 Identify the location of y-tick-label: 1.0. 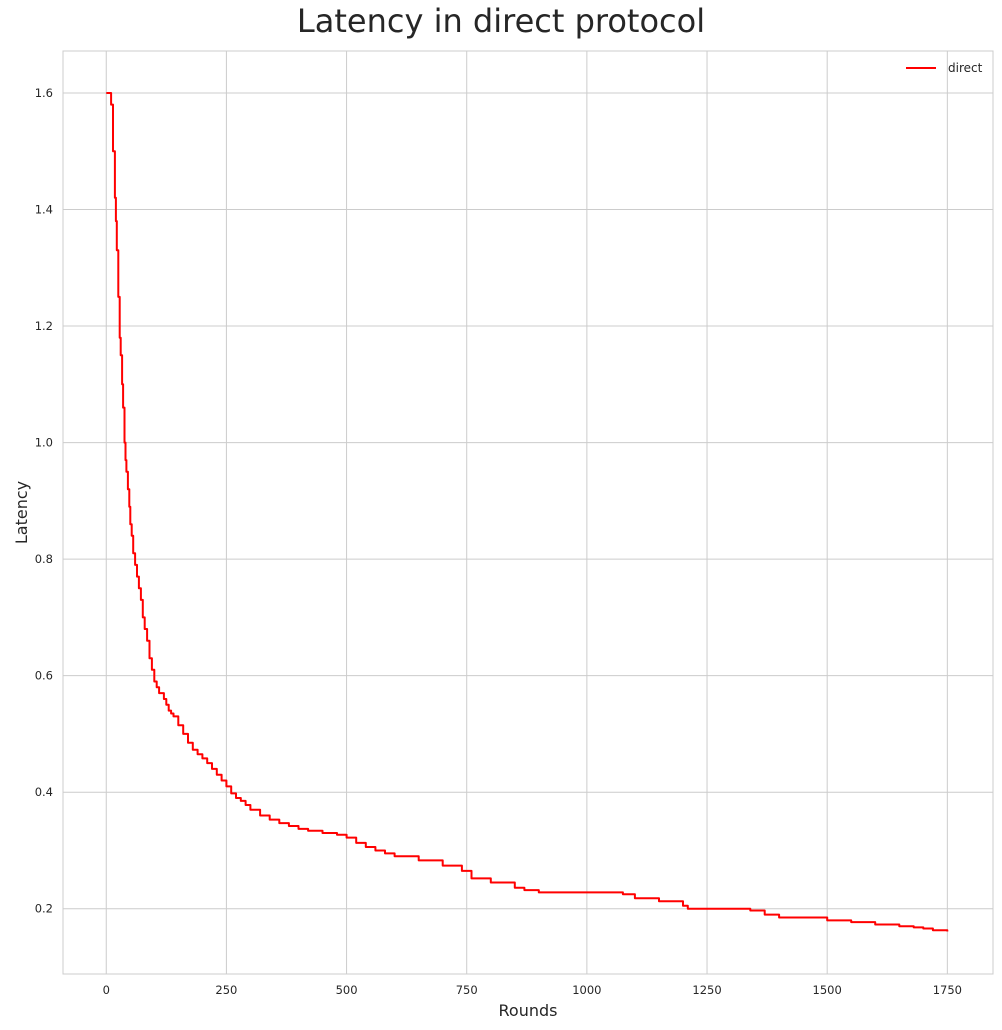
(44, 443).